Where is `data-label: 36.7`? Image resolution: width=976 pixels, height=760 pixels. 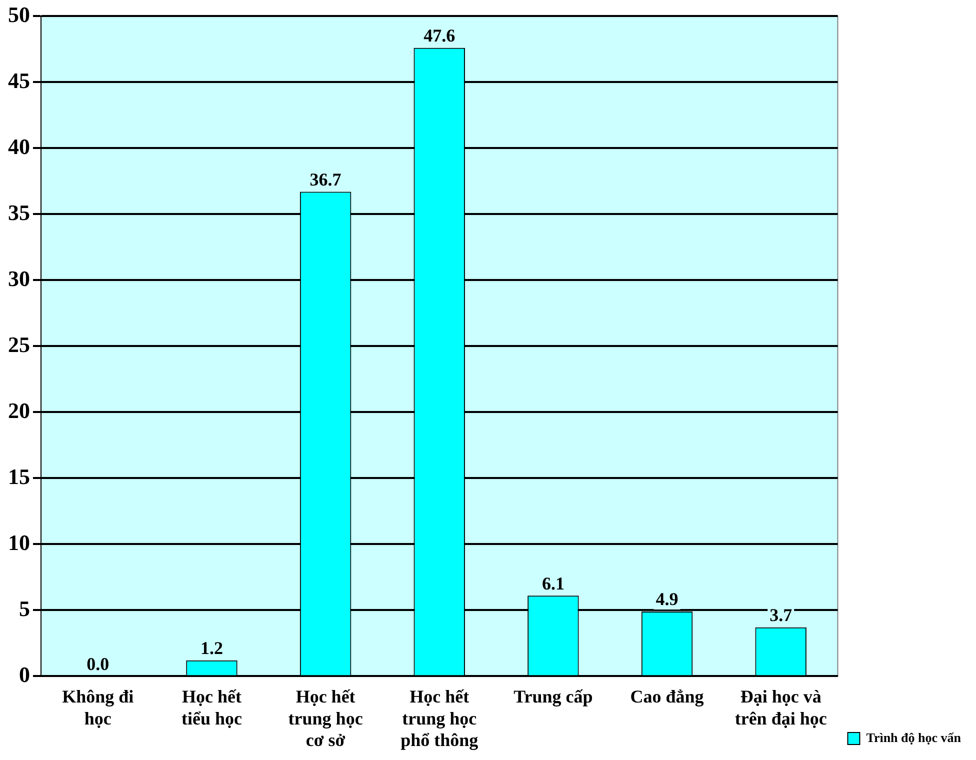 data-label: 36.7 is located at coordinates (326, 179).